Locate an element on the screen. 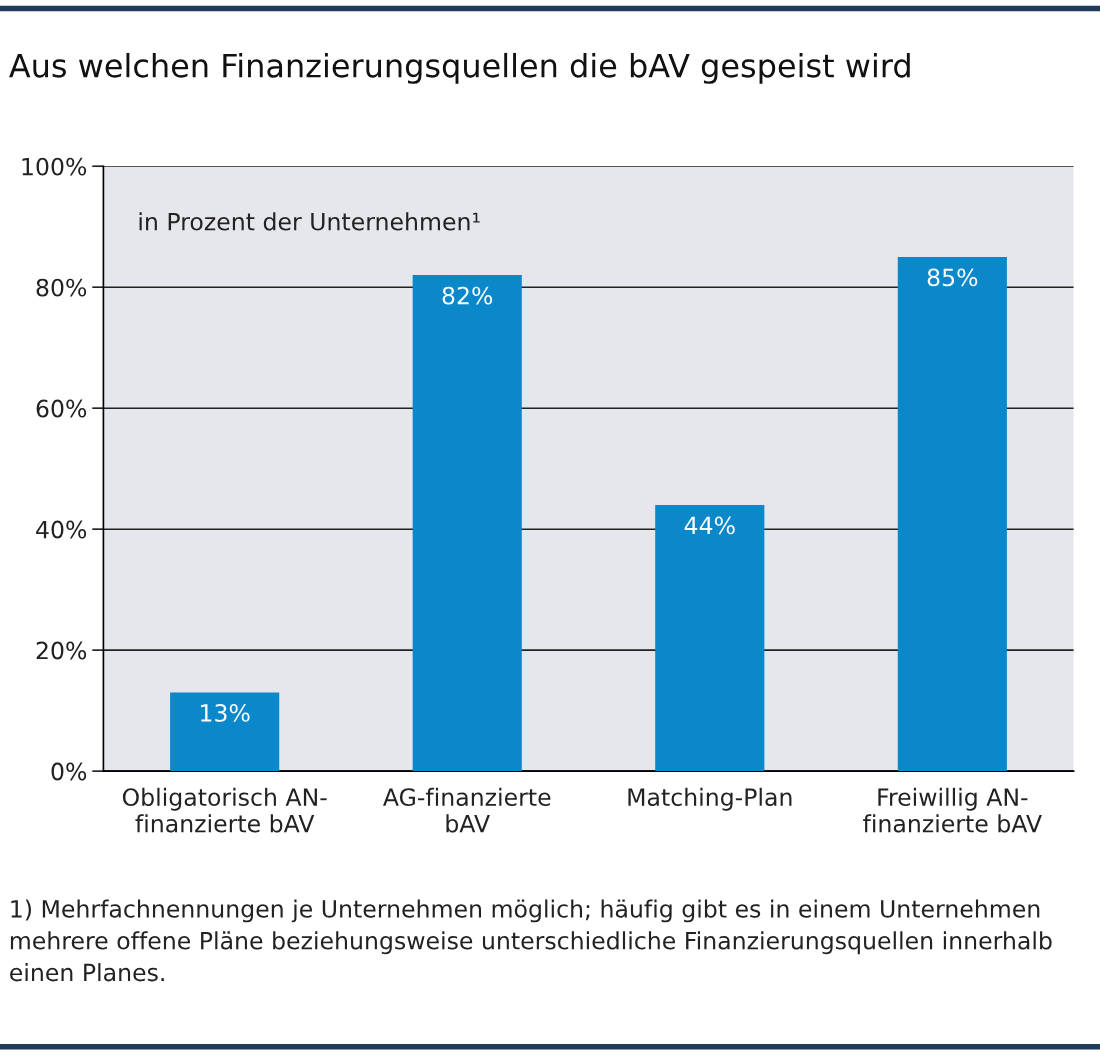 This screenshot has width=1100, height=1052. chart-title: Aus welchen Finanzierungsquellen die bAV gespeist wird is located at coordinates (459, 68).